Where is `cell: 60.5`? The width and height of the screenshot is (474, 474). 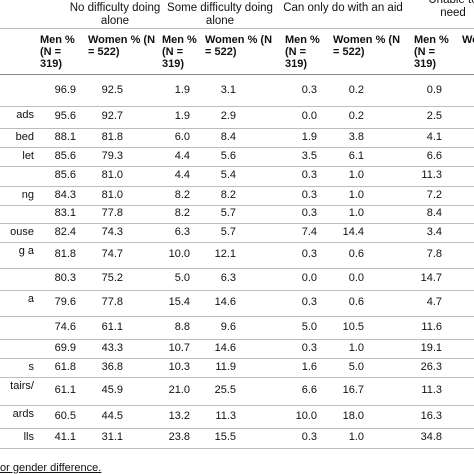 cell: 60.5 is located at coordinates (65, 415).